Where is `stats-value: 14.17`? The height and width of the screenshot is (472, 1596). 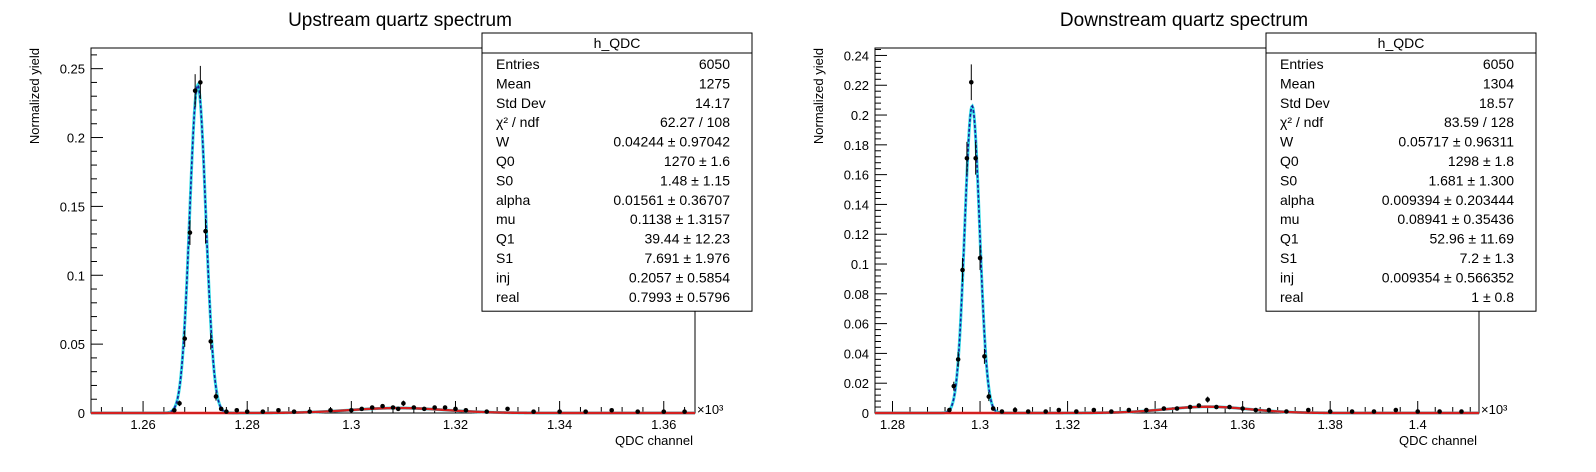 stats-value: 14.17 is located at coordinates (712, 103).